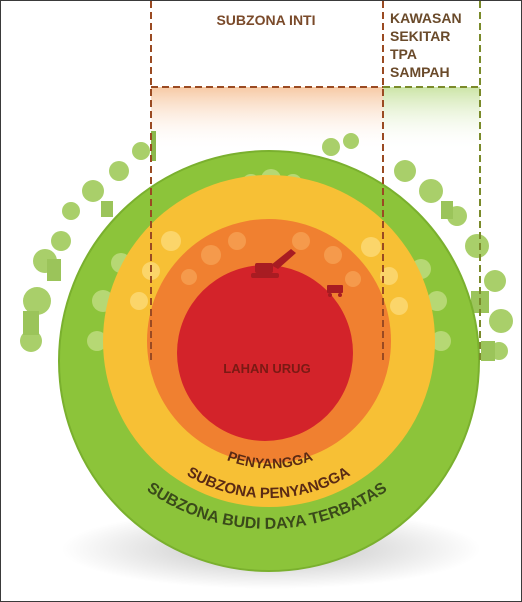  I want to click on label-landfill: LAHAN URUG, so click(266, 368).